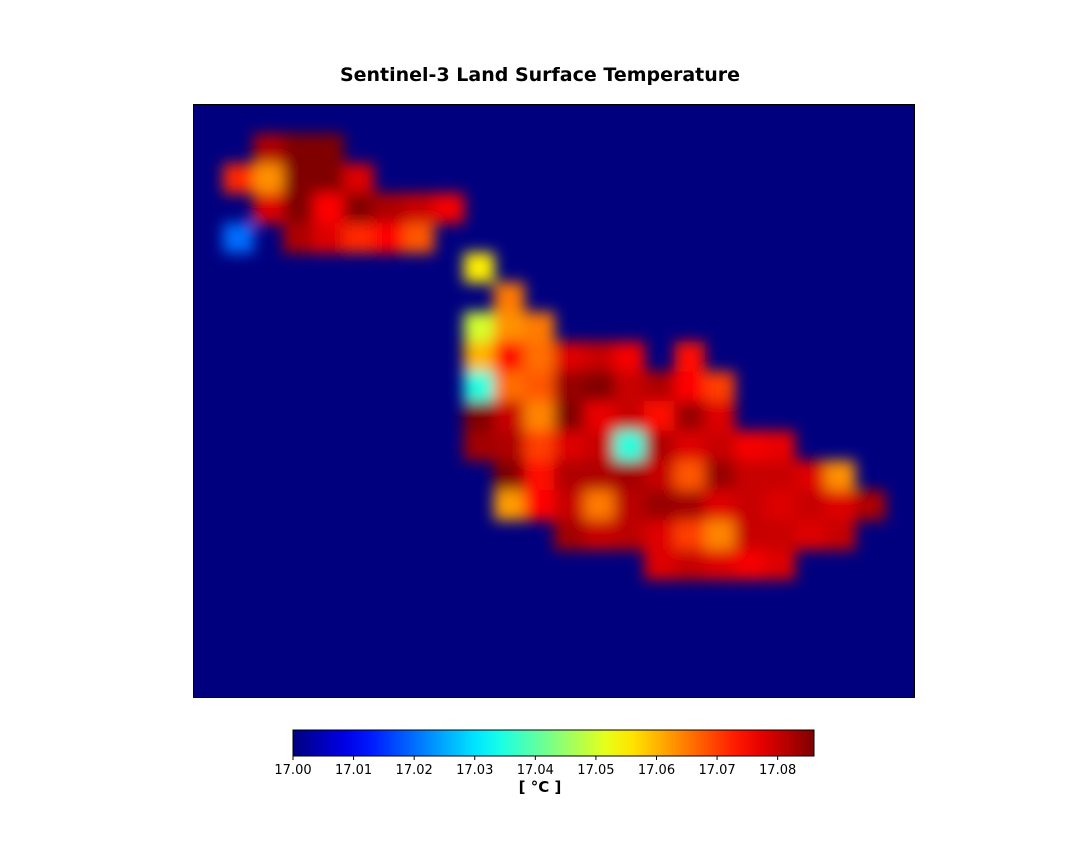  Describe the element at coordinates (414, 770) in the screenshot. I see `colorbar-tick-label: 17.02` at that location.